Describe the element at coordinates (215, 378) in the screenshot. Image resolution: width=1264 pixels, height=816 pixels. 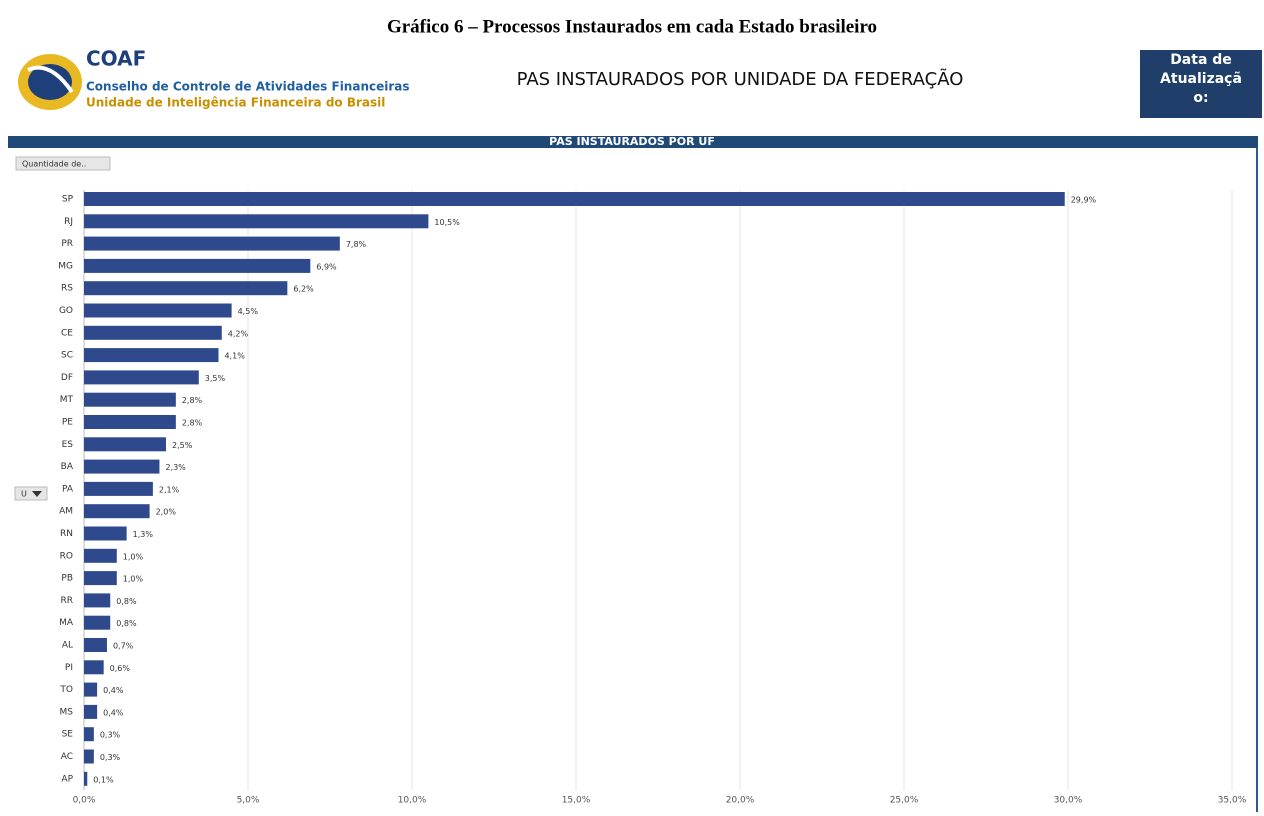
I see `data-label: 3,5%` at that location.